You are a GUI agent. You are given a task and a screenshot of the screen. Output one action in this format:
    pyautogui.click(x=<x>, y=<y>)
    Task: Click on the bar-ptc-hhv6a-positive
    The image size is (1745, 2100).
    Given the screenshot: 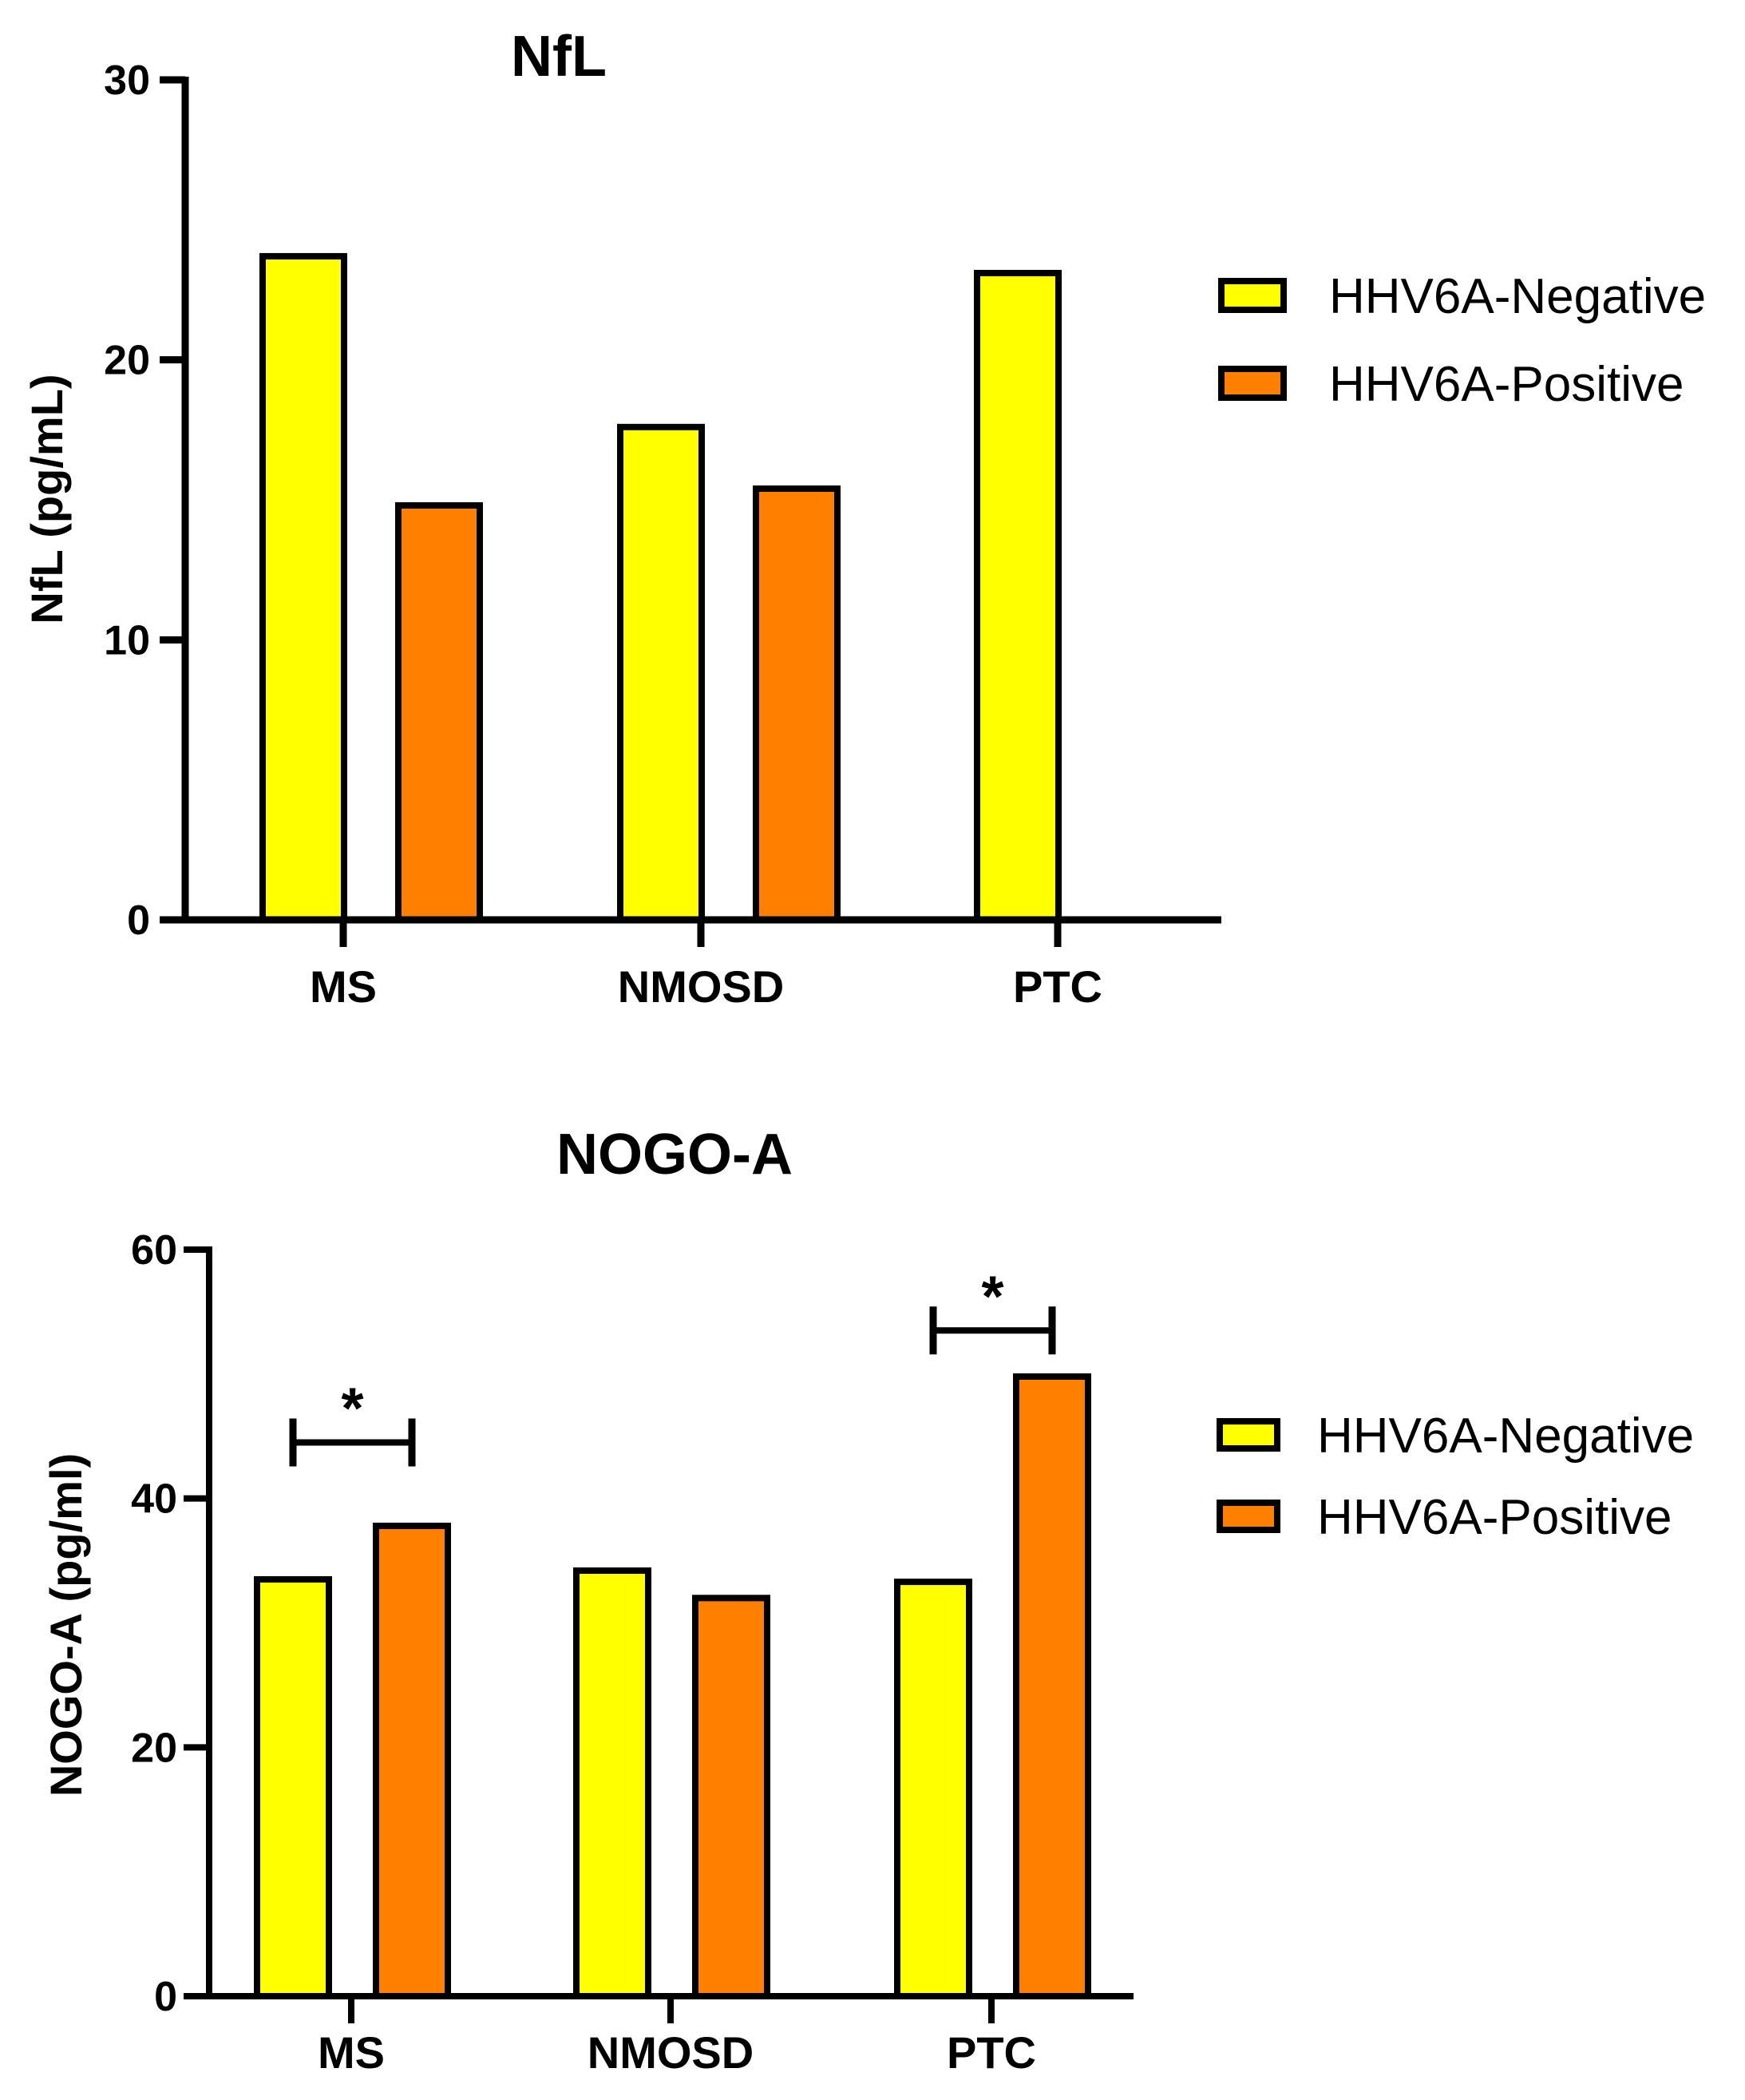 What is the action you would take?
    pyautogui.click(x=1052, y=1686)
    